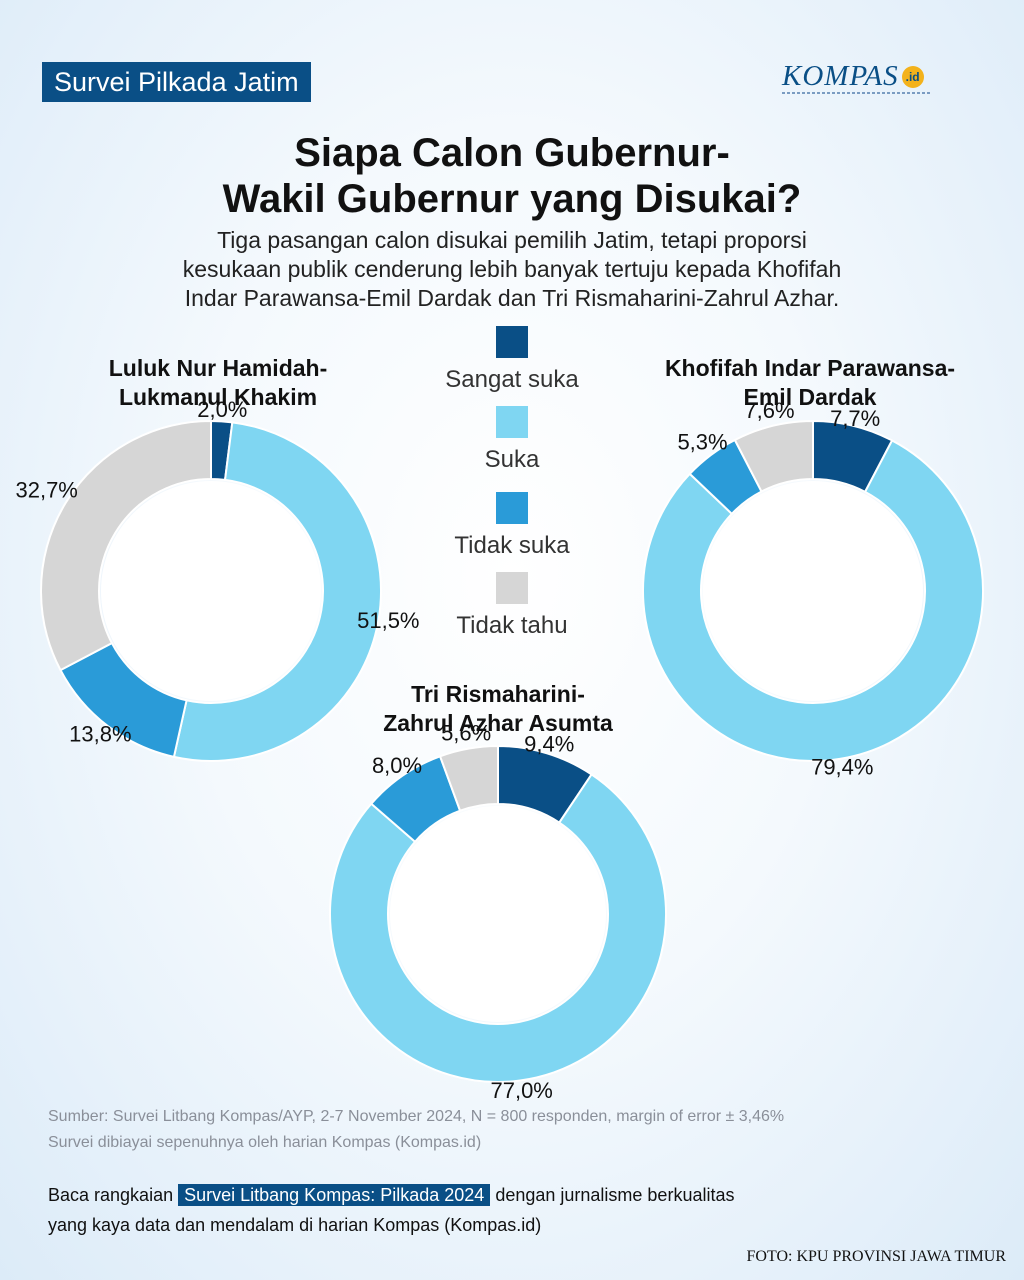 Image resolution: width=1024 pixels, height=1280 pixels. I want to click on data-label-suka: 77,0%, so click(521, 1090).